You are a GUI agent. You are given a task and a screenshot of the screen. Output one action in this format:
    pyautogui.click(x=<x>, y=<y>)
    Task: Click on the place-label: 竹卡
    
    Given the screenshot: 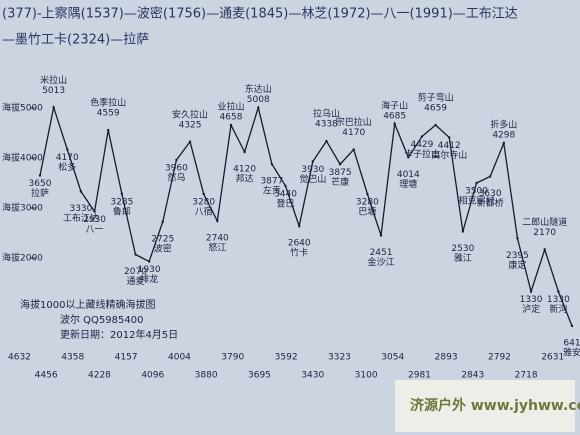 What is the action you would take?
    pyautogui.click(x=299, y=253)
    